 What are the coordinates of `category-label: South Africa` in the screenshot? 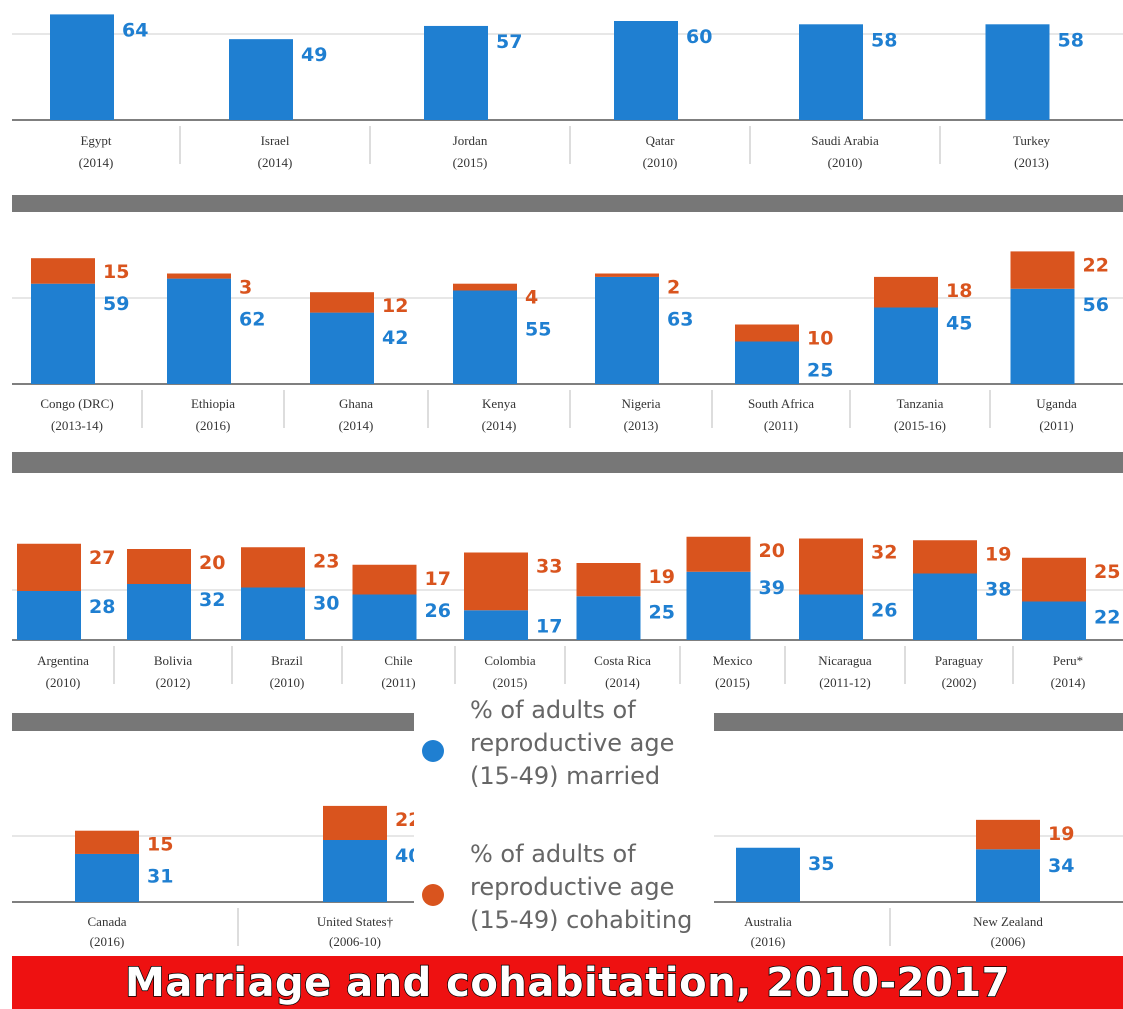 It's located at (781, 403).